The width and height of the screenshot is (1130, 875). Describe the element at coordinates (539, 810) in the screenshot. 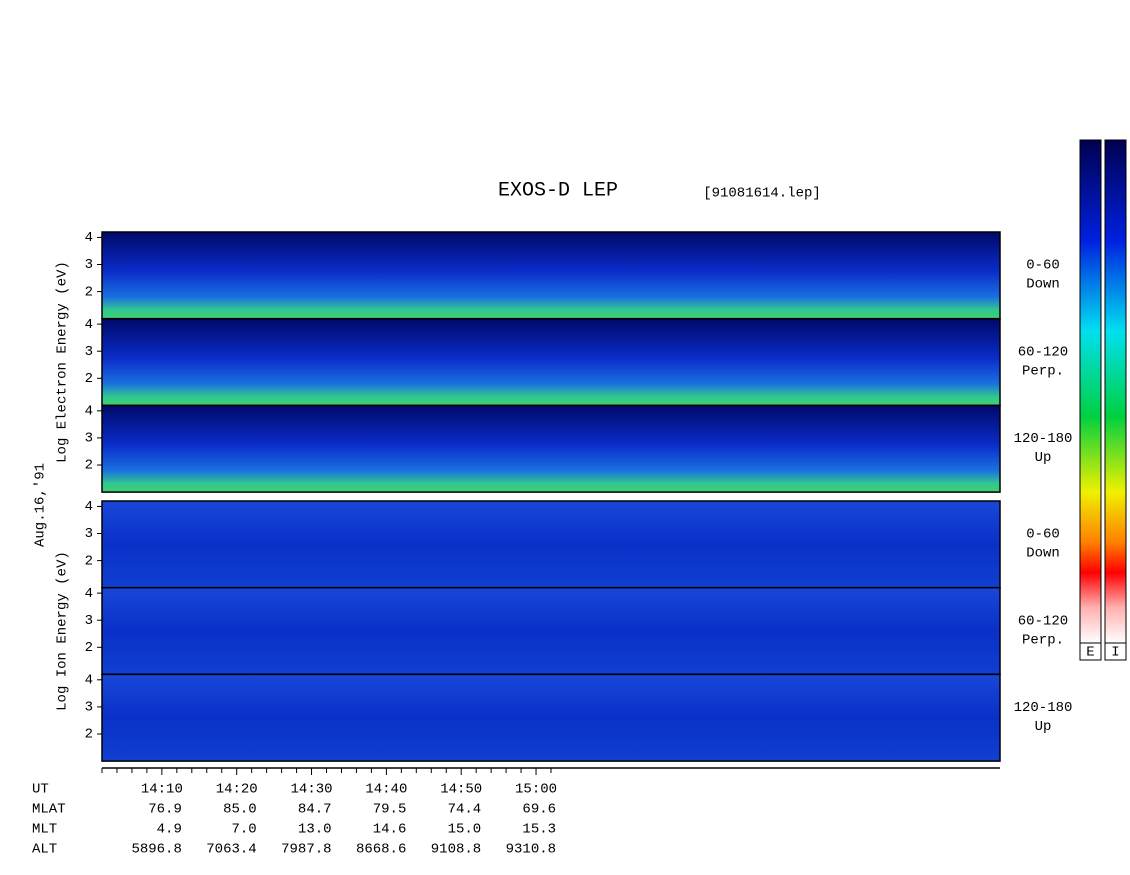

I see `ephemeris-value: 69.6` at that location.